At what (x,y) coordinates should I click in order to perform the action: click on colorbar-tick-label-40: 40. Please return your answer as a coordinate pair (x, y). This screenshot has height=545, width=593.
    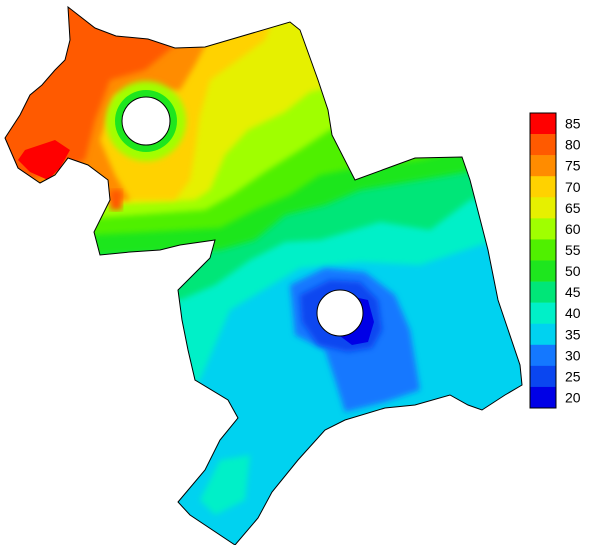
    Looking at the image, I should click on (573, 313).